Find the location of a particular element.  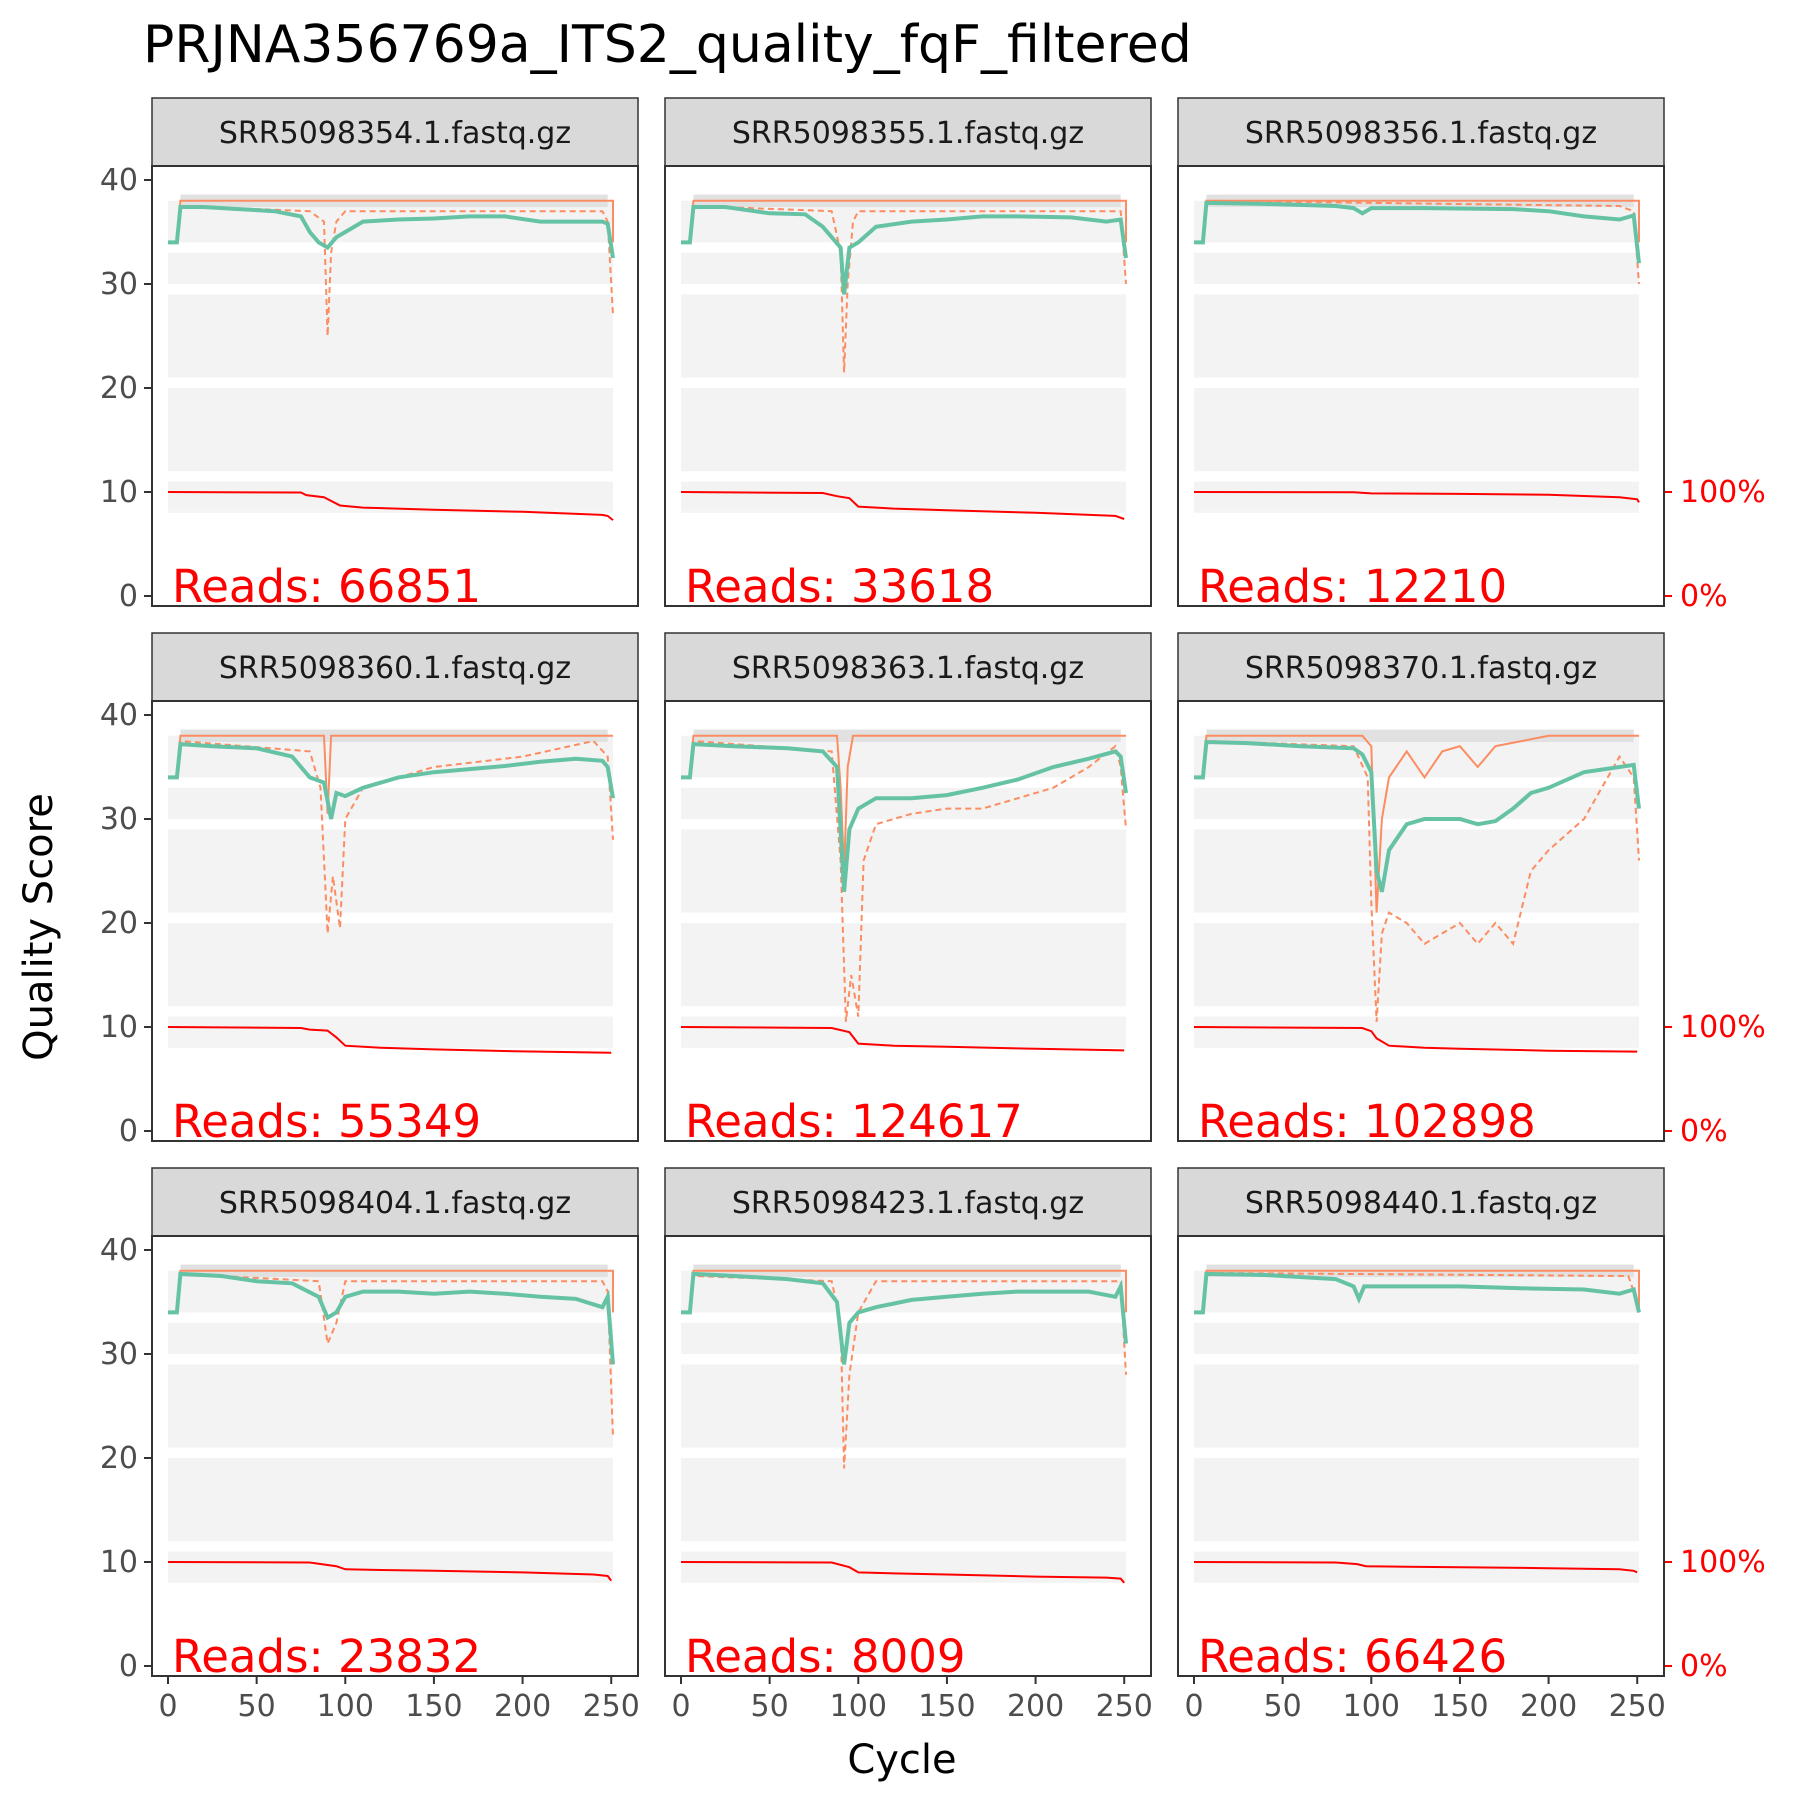

y-tick-label: 10 is located at coordinates (119, 1027).